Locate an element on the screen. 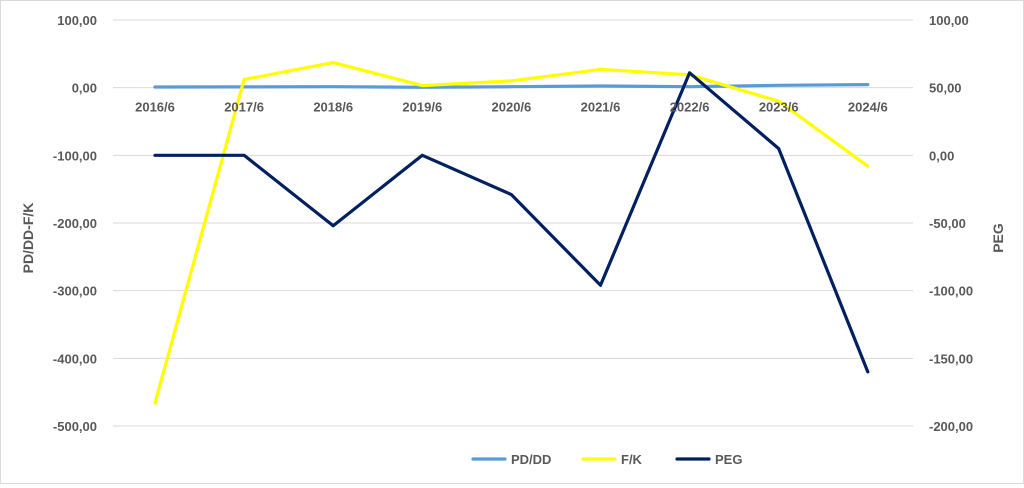  left-tick-label: -300,00 is located at coordinates (75, 291).